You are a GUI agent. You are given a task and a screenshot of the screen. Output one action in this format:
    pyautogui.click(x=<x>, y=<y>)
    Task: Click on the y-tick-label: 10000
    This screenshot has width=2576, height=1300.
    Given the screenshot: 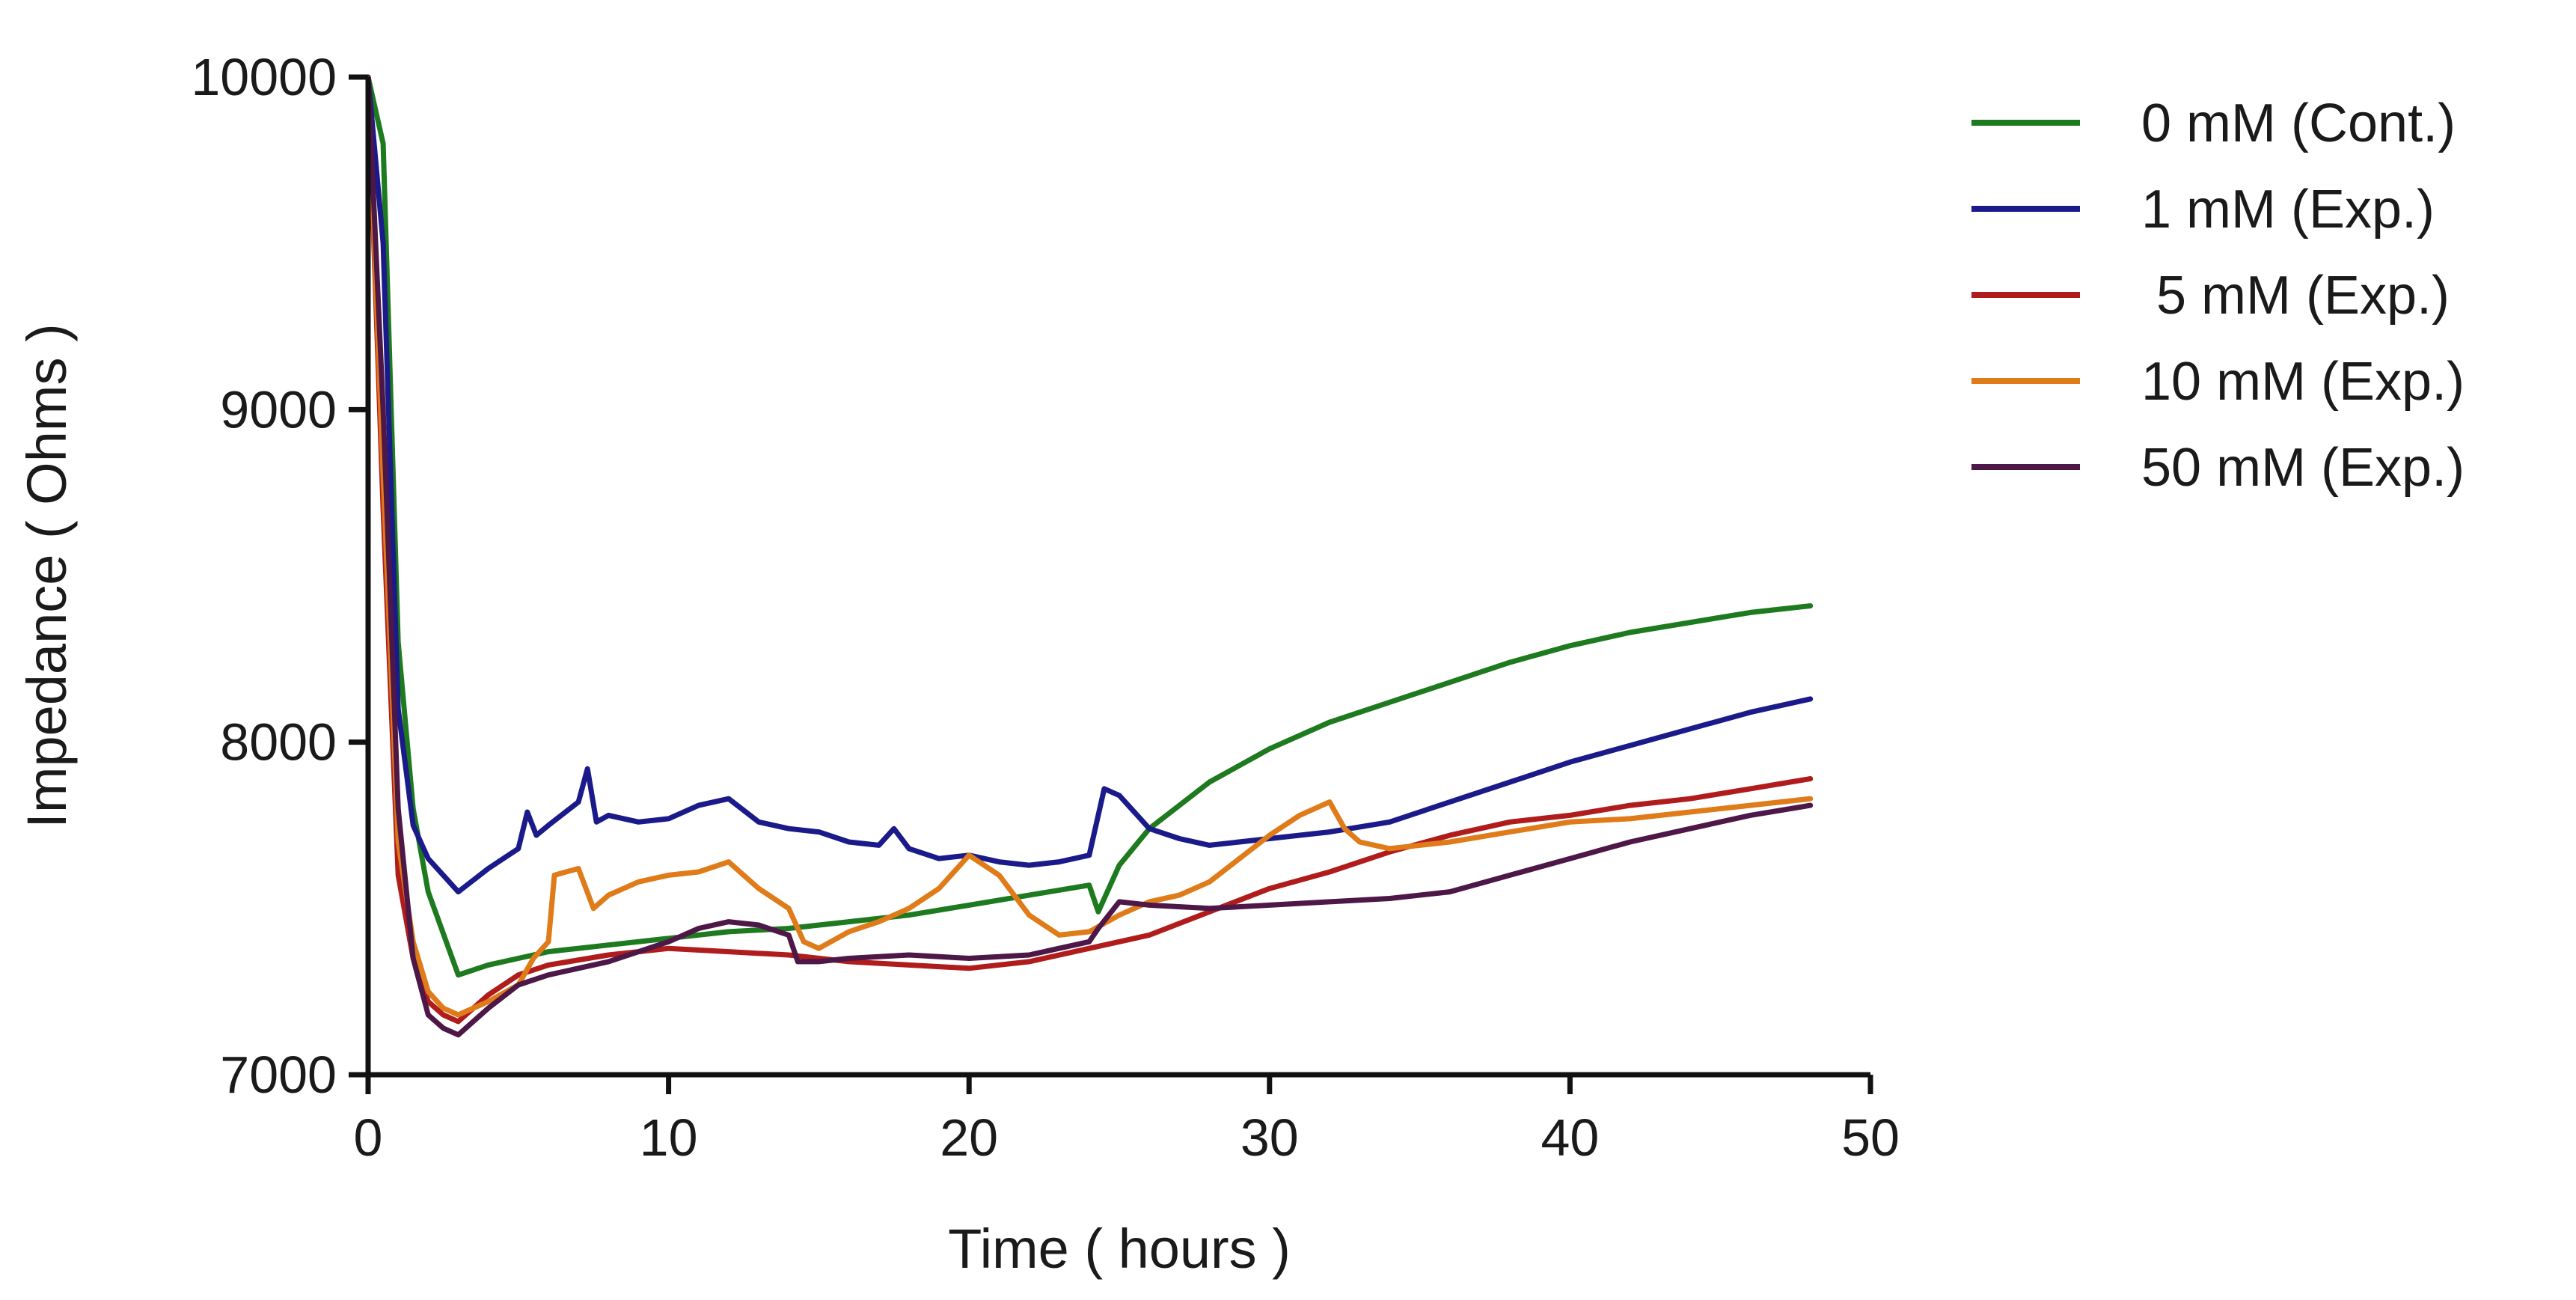 What is the action you would take?
    pyautogui.click(x=264, y=77)
    